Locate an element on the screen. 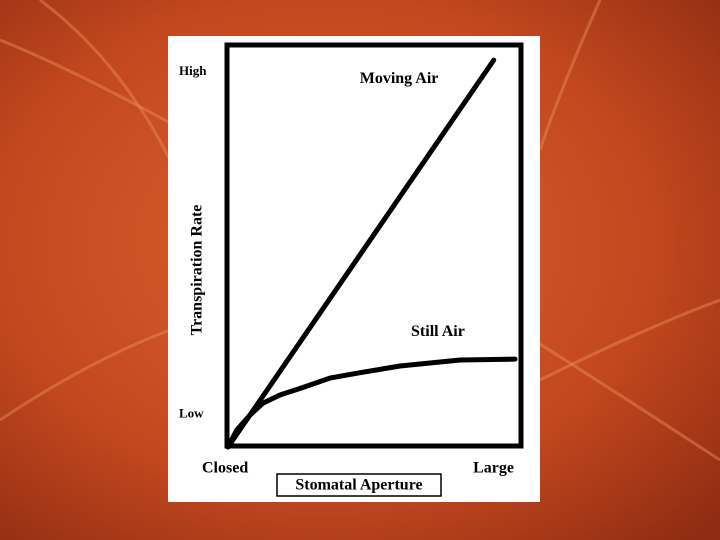 The height and width of the screenshot is (540, 720). x-axis-label: Stomatal Aperture is located at coordinates (358, 485).